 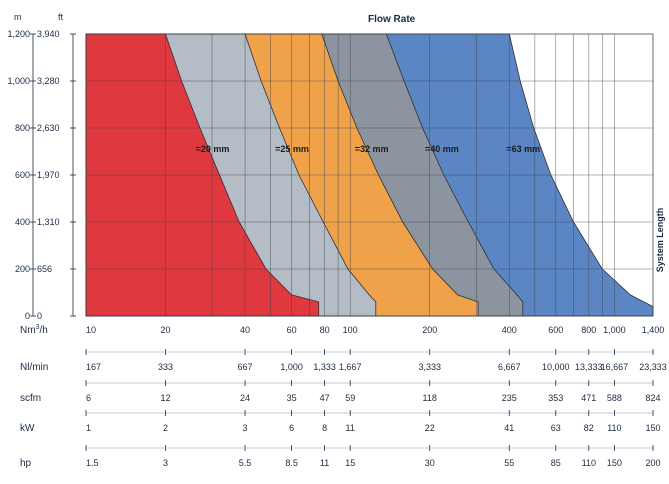 I want to click on scale-value: 5.5, so click(x=245, y=463).